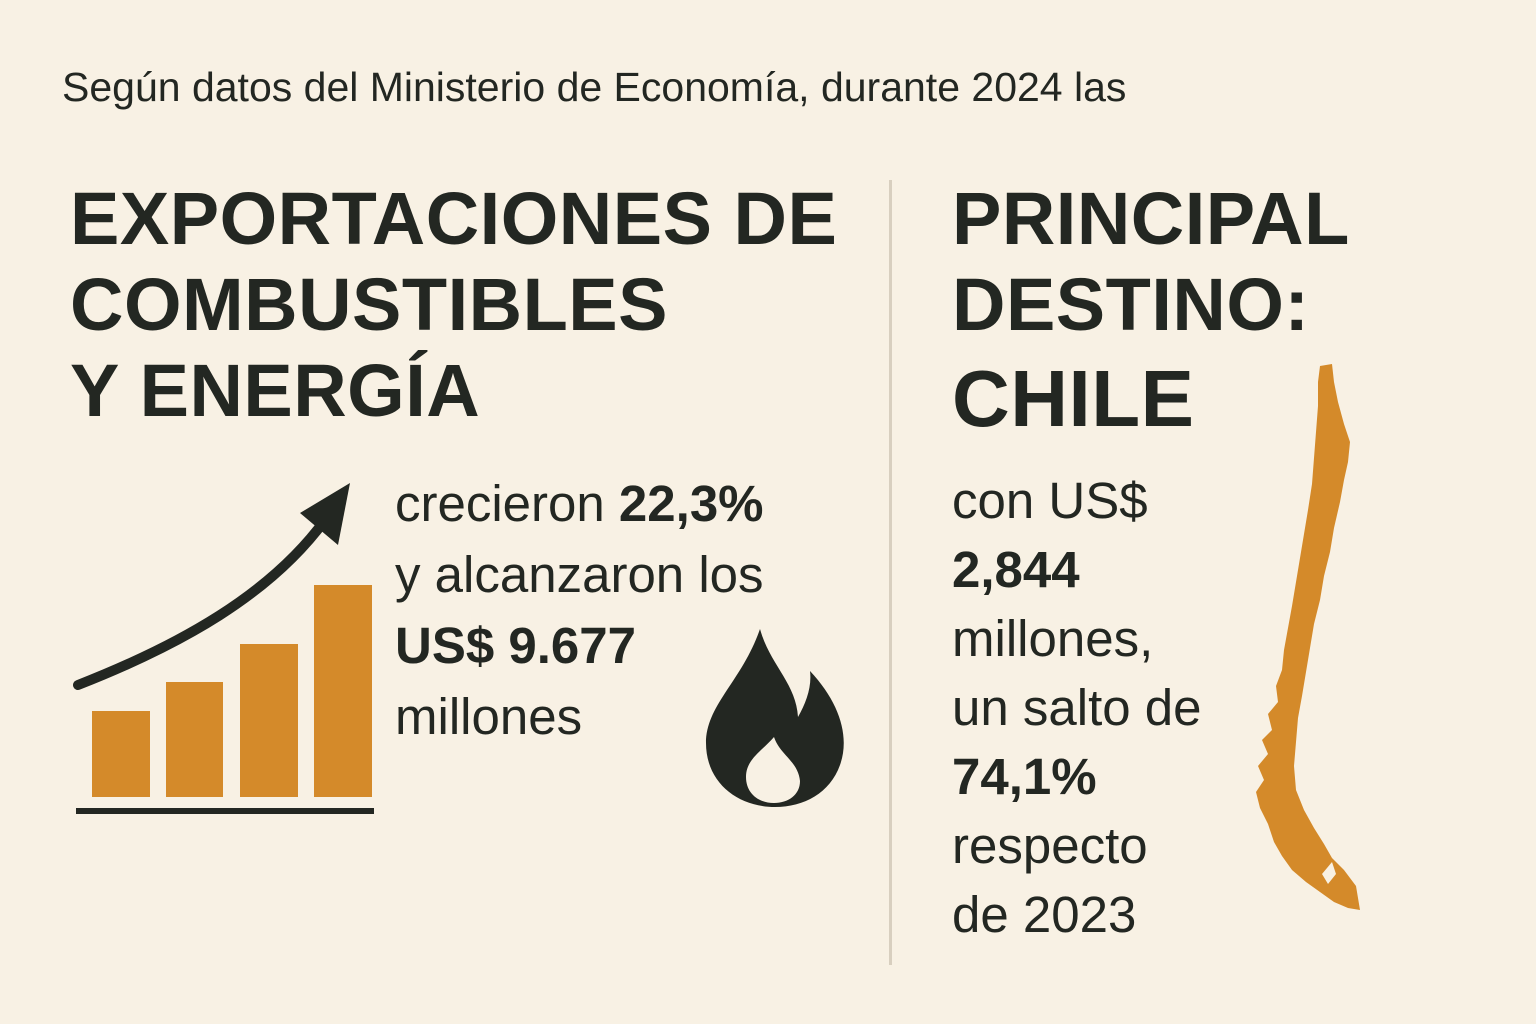 Image resolution: width=1536 pixels, height=1024 pixels. I want to click on growth-arrow-head, so click(325, 514).